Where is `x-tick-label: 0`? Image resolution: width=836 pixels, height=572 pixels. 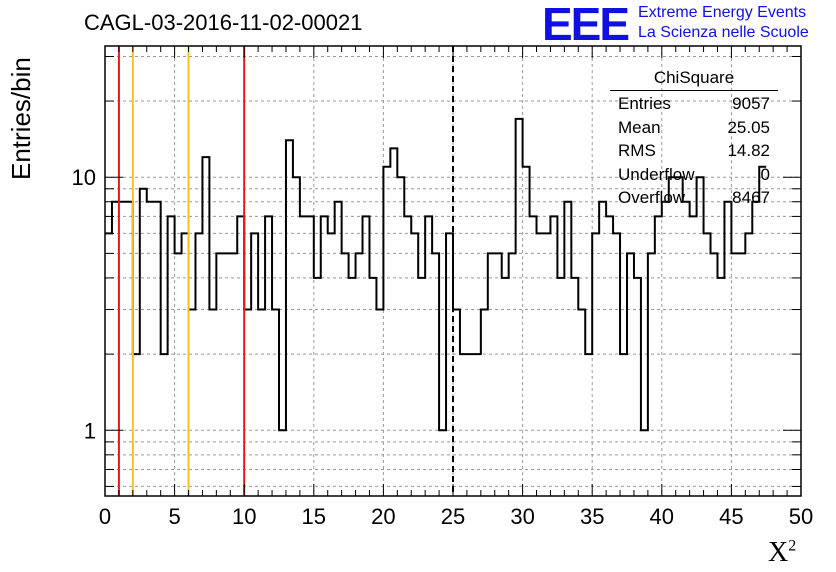 x-tick-label: 0 is located at coordinates (105, 516).